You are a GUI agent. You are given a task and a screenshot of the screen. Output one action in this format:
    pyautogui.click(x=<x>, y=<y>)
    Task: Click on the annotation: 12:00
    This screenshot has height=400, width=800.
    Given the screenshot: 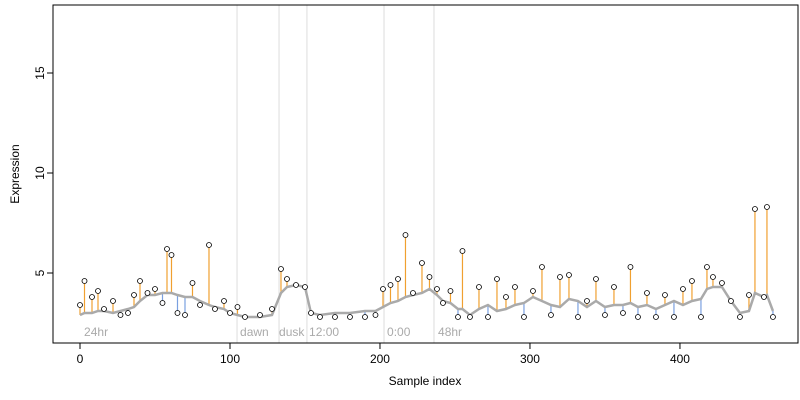 What is the action you would take?
    pyautogui.click(x=324, y=332)
    